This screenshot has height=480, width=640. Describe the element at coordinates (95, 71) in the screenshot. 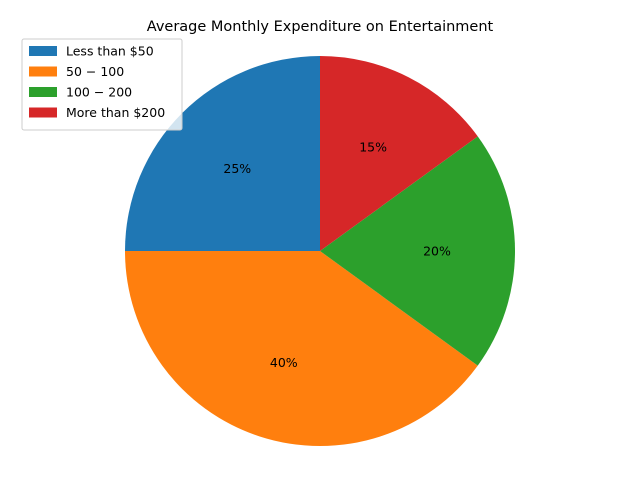

I see `legend-label: 50 − 100` at that location.